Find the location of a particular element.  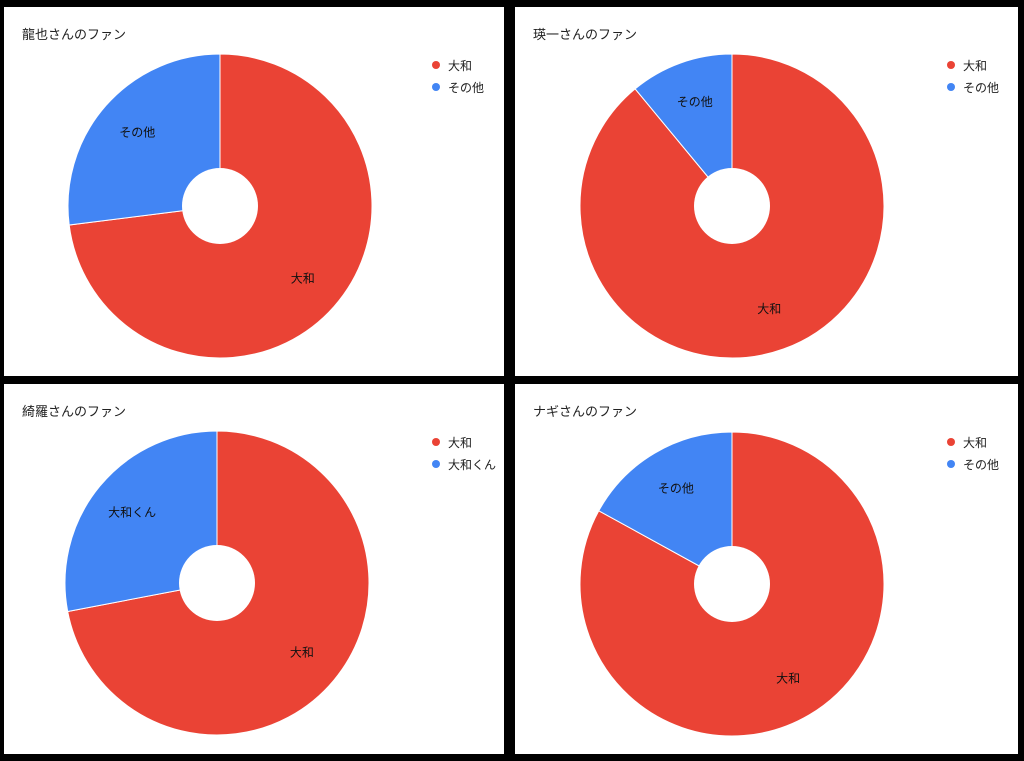

chart-title: ナギさんのファン is located at coordinates (585, 412).